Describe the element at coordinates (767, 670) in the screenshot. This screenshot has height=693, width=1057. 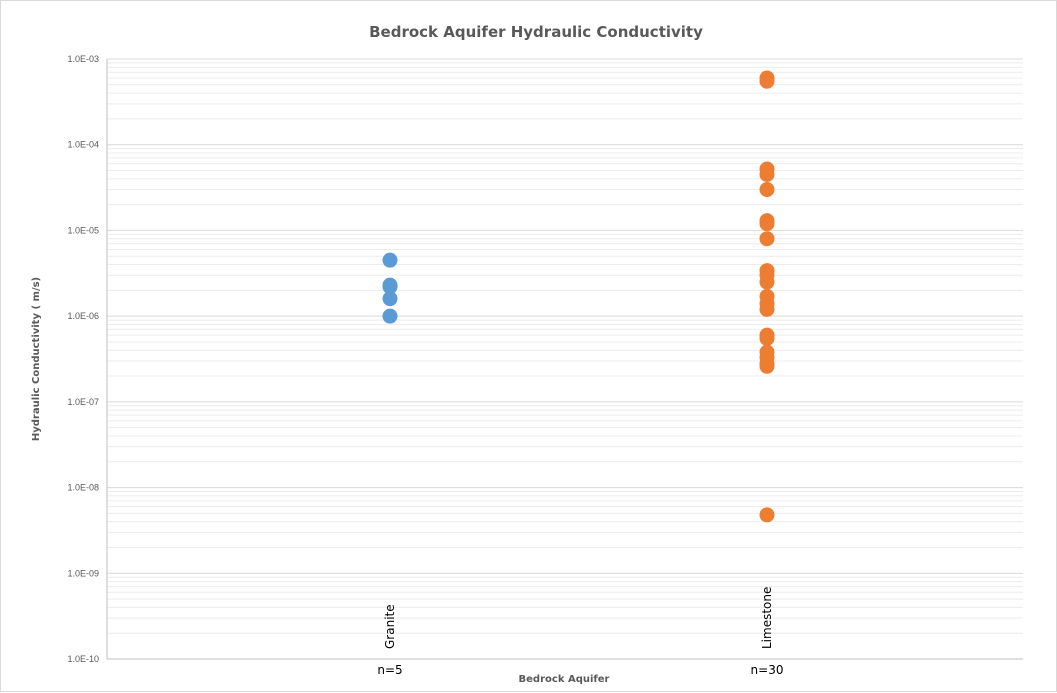
I see `count-label: n=30` at that location.